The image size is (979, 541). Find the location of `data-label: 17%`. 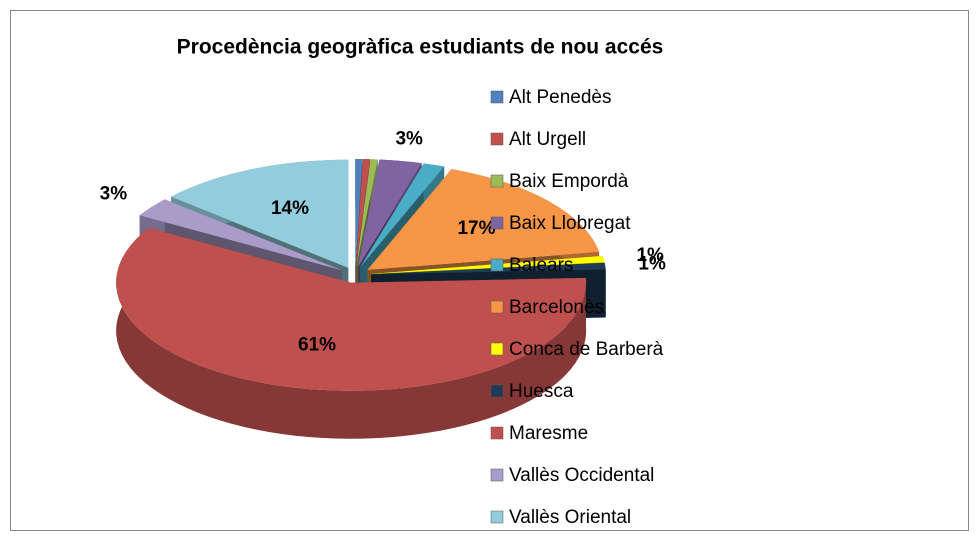

data-label: 17% is located at coordinates (476, 228).